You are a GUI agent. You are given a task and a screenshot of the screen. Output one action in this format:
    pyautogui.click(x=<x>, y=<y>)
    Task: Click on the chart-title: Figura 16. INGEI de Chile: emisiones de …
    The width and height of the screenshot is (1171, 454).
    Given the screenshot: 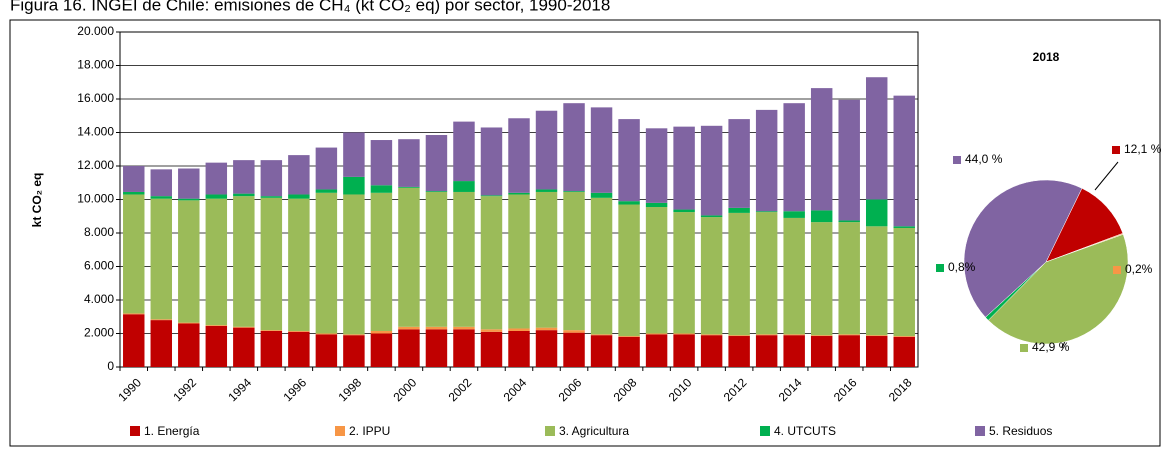 What is the action you would take?
    pyautogui.click(x=310, y=7)
    